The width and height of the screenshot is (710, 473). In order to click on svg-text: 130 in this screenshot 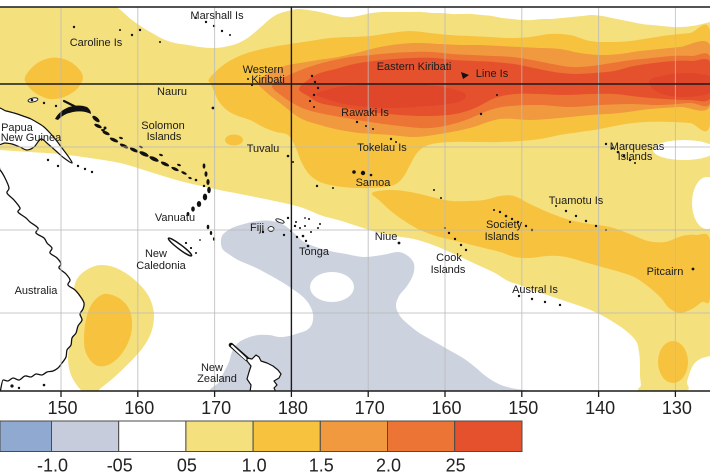, I will do `click(677, 408)`.